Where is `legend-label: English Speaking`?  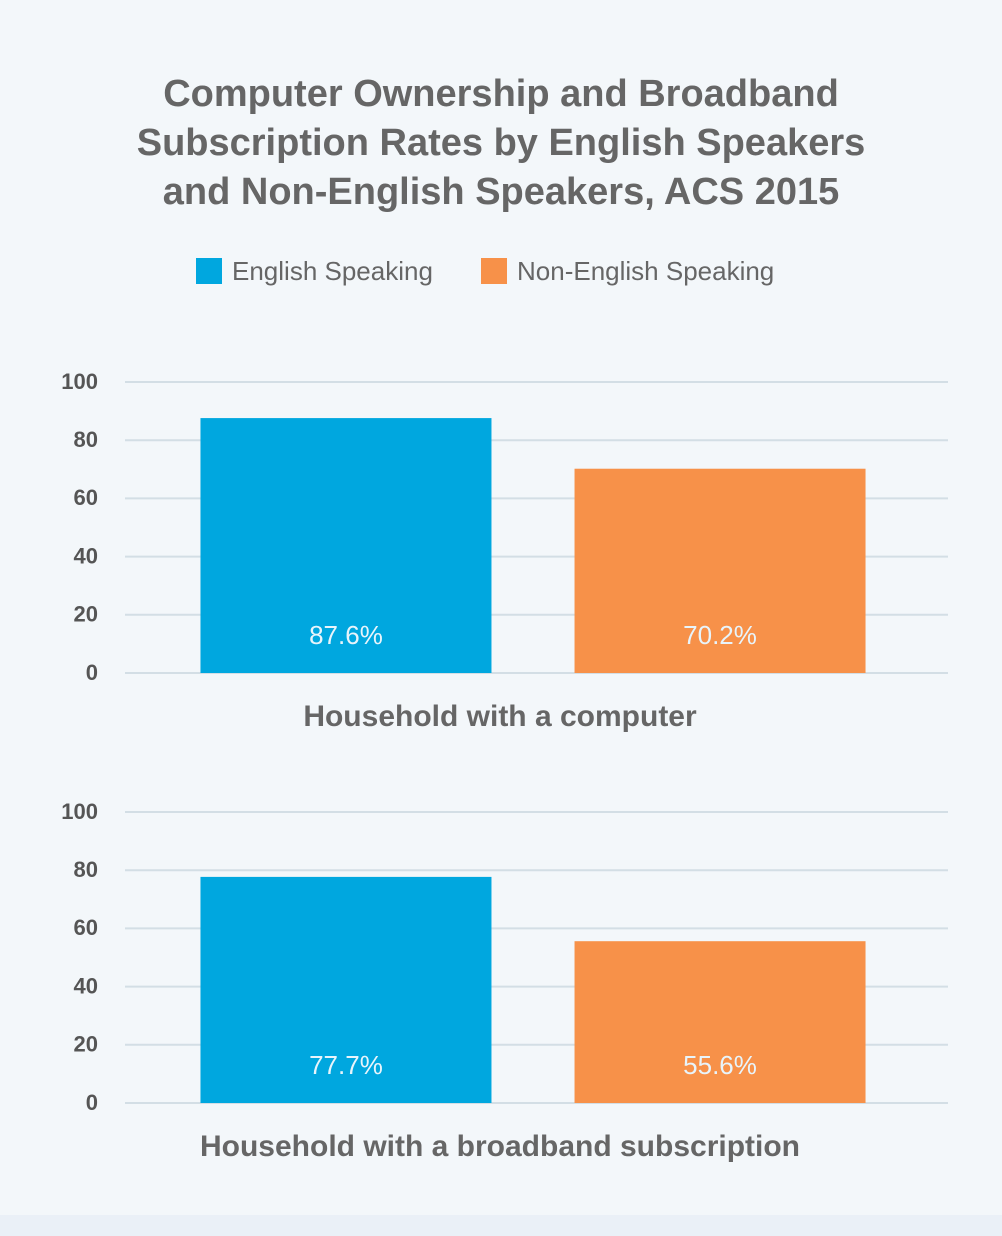 legend-label: English Speaking is located at coordinates (332, 271).